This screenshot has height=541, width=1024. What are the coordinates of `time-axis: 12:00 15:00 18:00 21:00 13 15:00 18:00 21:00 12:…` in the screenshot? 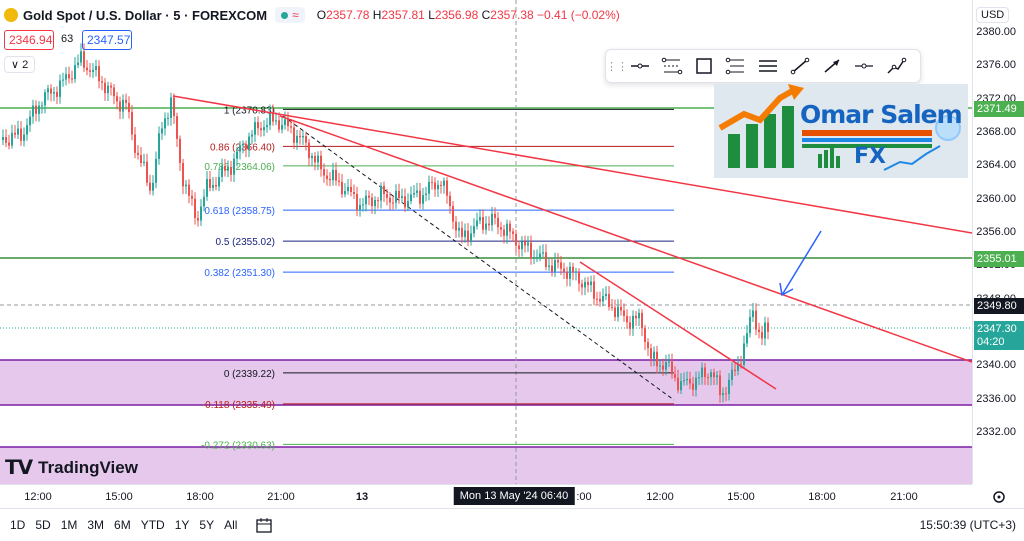 It's located at (502, 496).